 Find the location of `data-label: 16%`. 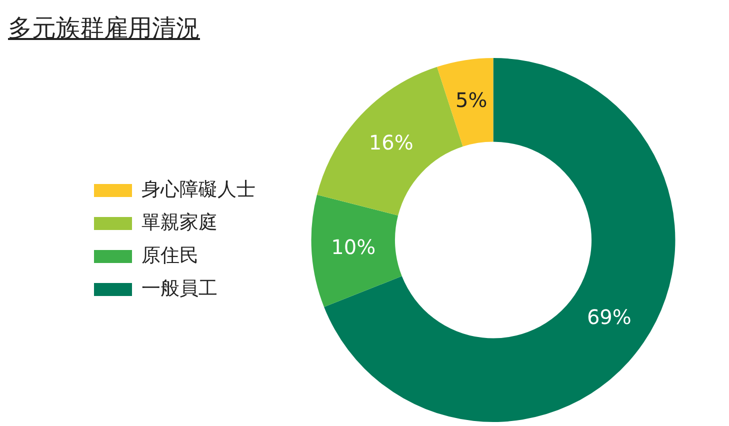

data-label: 16% is located at coordinates (391, 142).